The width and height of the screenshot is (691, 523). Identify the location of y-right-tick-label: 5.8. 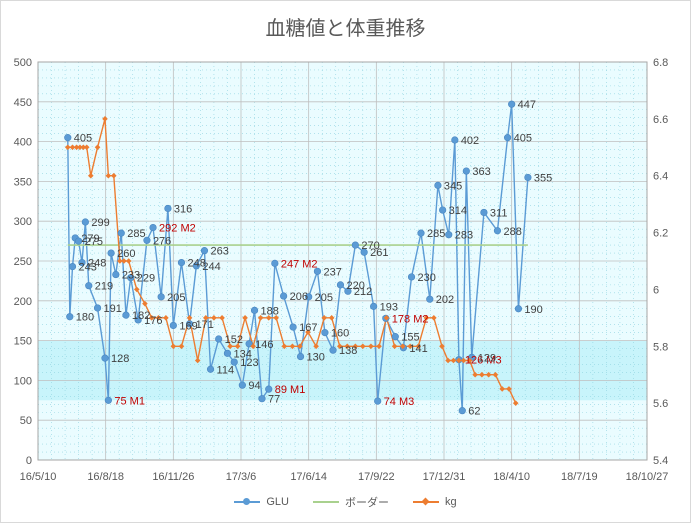
(660, 347).